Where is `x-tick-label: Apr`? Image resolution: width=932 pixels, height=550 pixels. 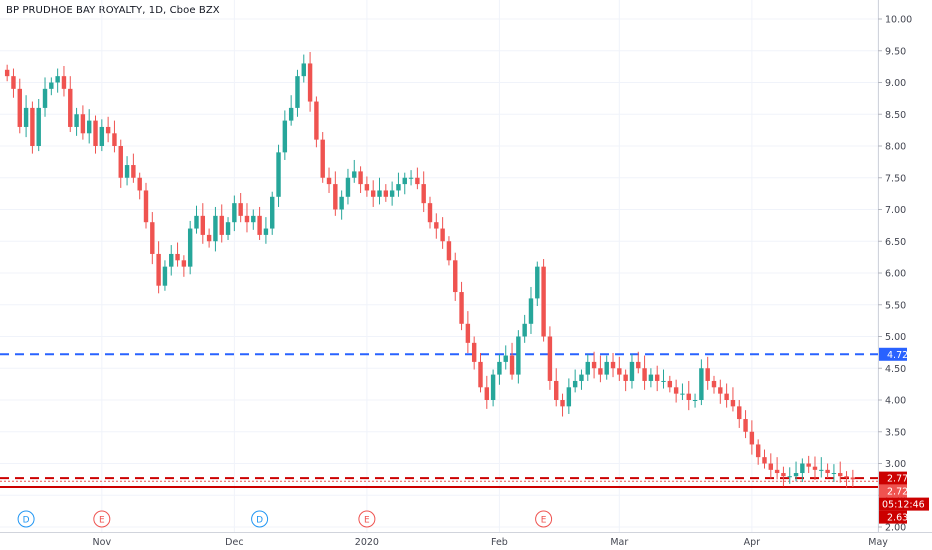
x-tick-label: Apr is located at coordinates (752, 542).